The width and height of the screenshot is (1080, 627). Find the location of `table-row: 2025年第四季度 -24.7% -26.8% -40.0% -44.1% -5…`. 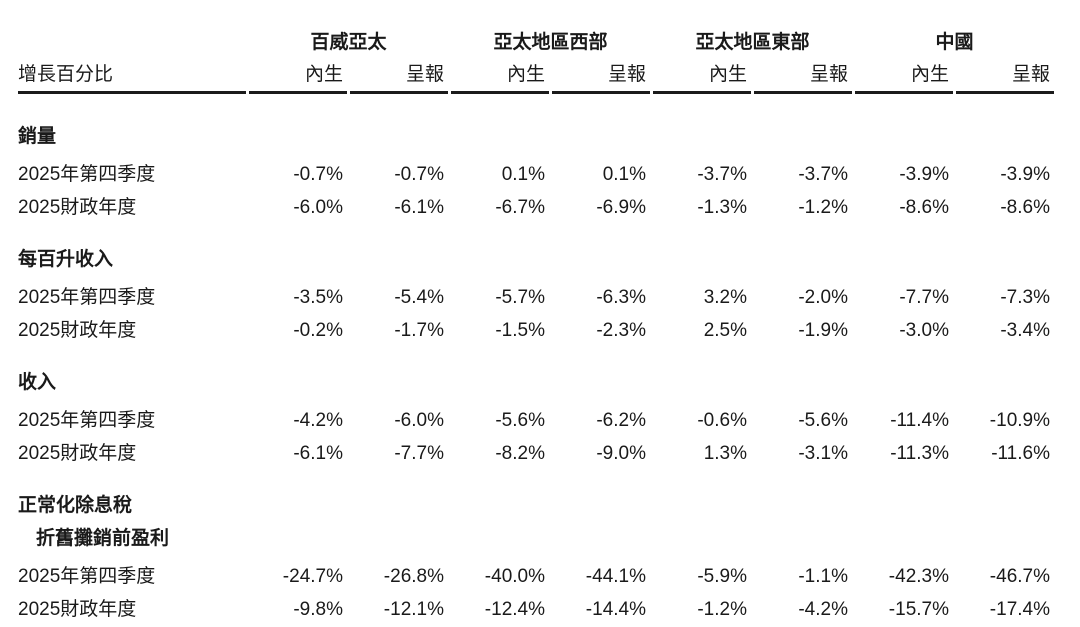

table-row: 2025年第四季度 -24.7% -26.8% -40.0% -44.1% -5… is located at coordinates (536, 571).